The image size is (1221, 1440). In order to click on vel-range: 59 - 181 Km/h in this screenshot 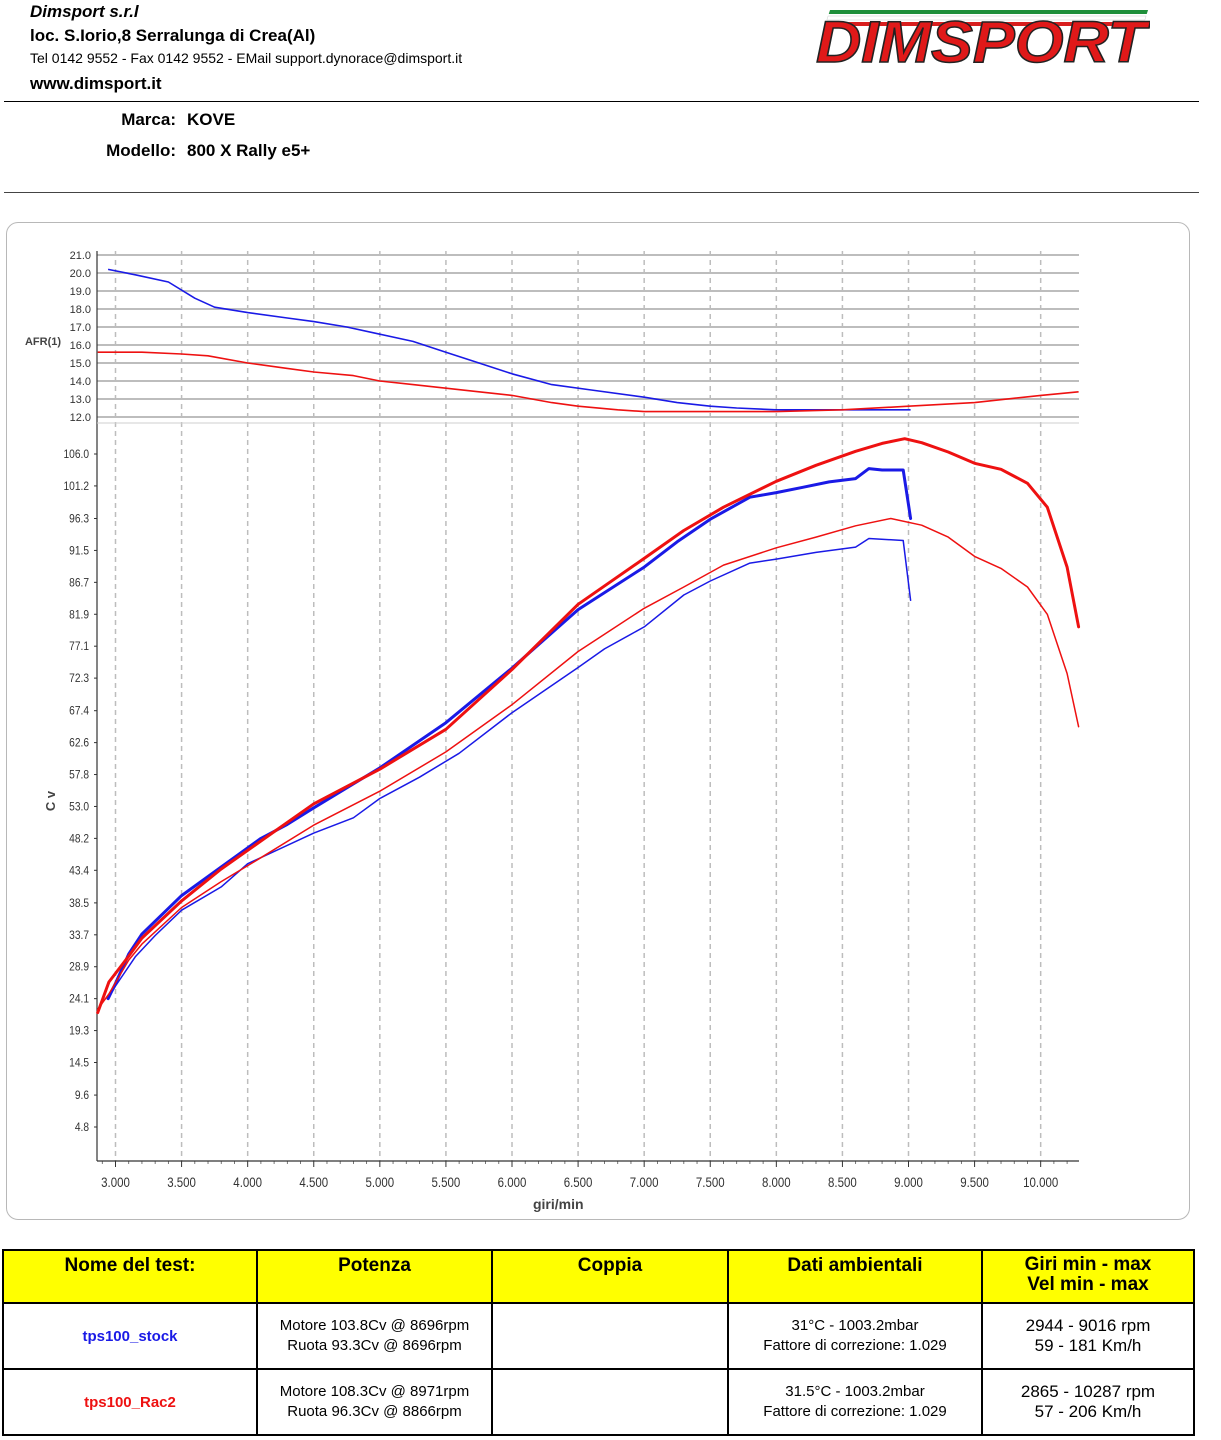, I will do `click(1088, 1345)`.